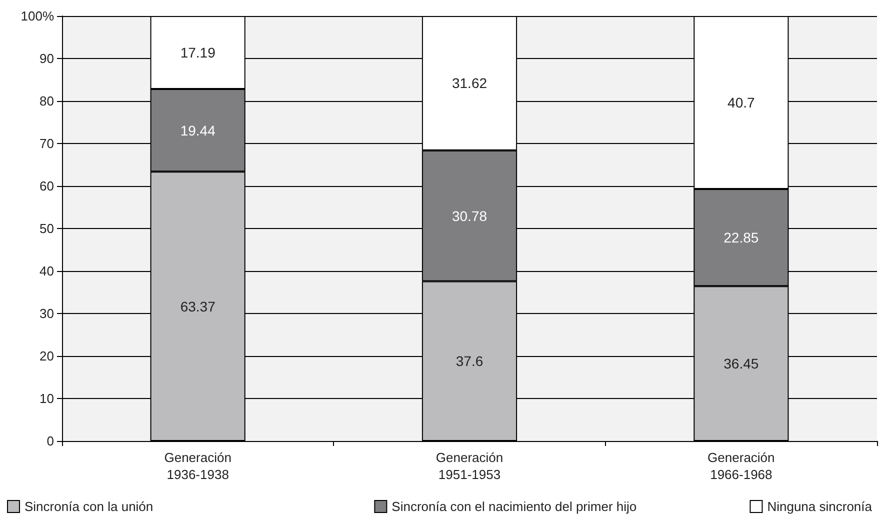 The height and width of the screenshot is (518, 879). I want to click on legend-label: Sincronía con la unión, so click(89, 506).